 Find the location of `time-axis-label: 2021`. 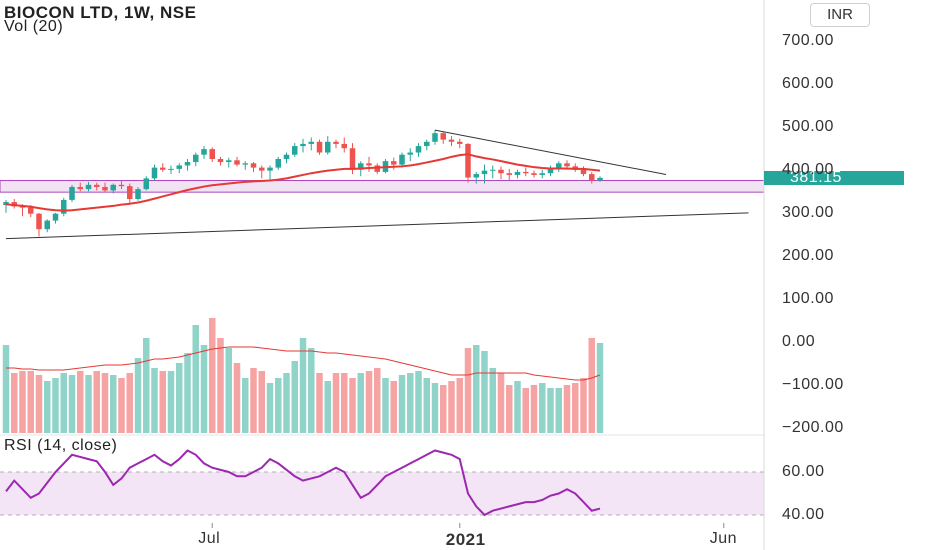

time-axis-label: 2021 is located at coordinates (465, 539).